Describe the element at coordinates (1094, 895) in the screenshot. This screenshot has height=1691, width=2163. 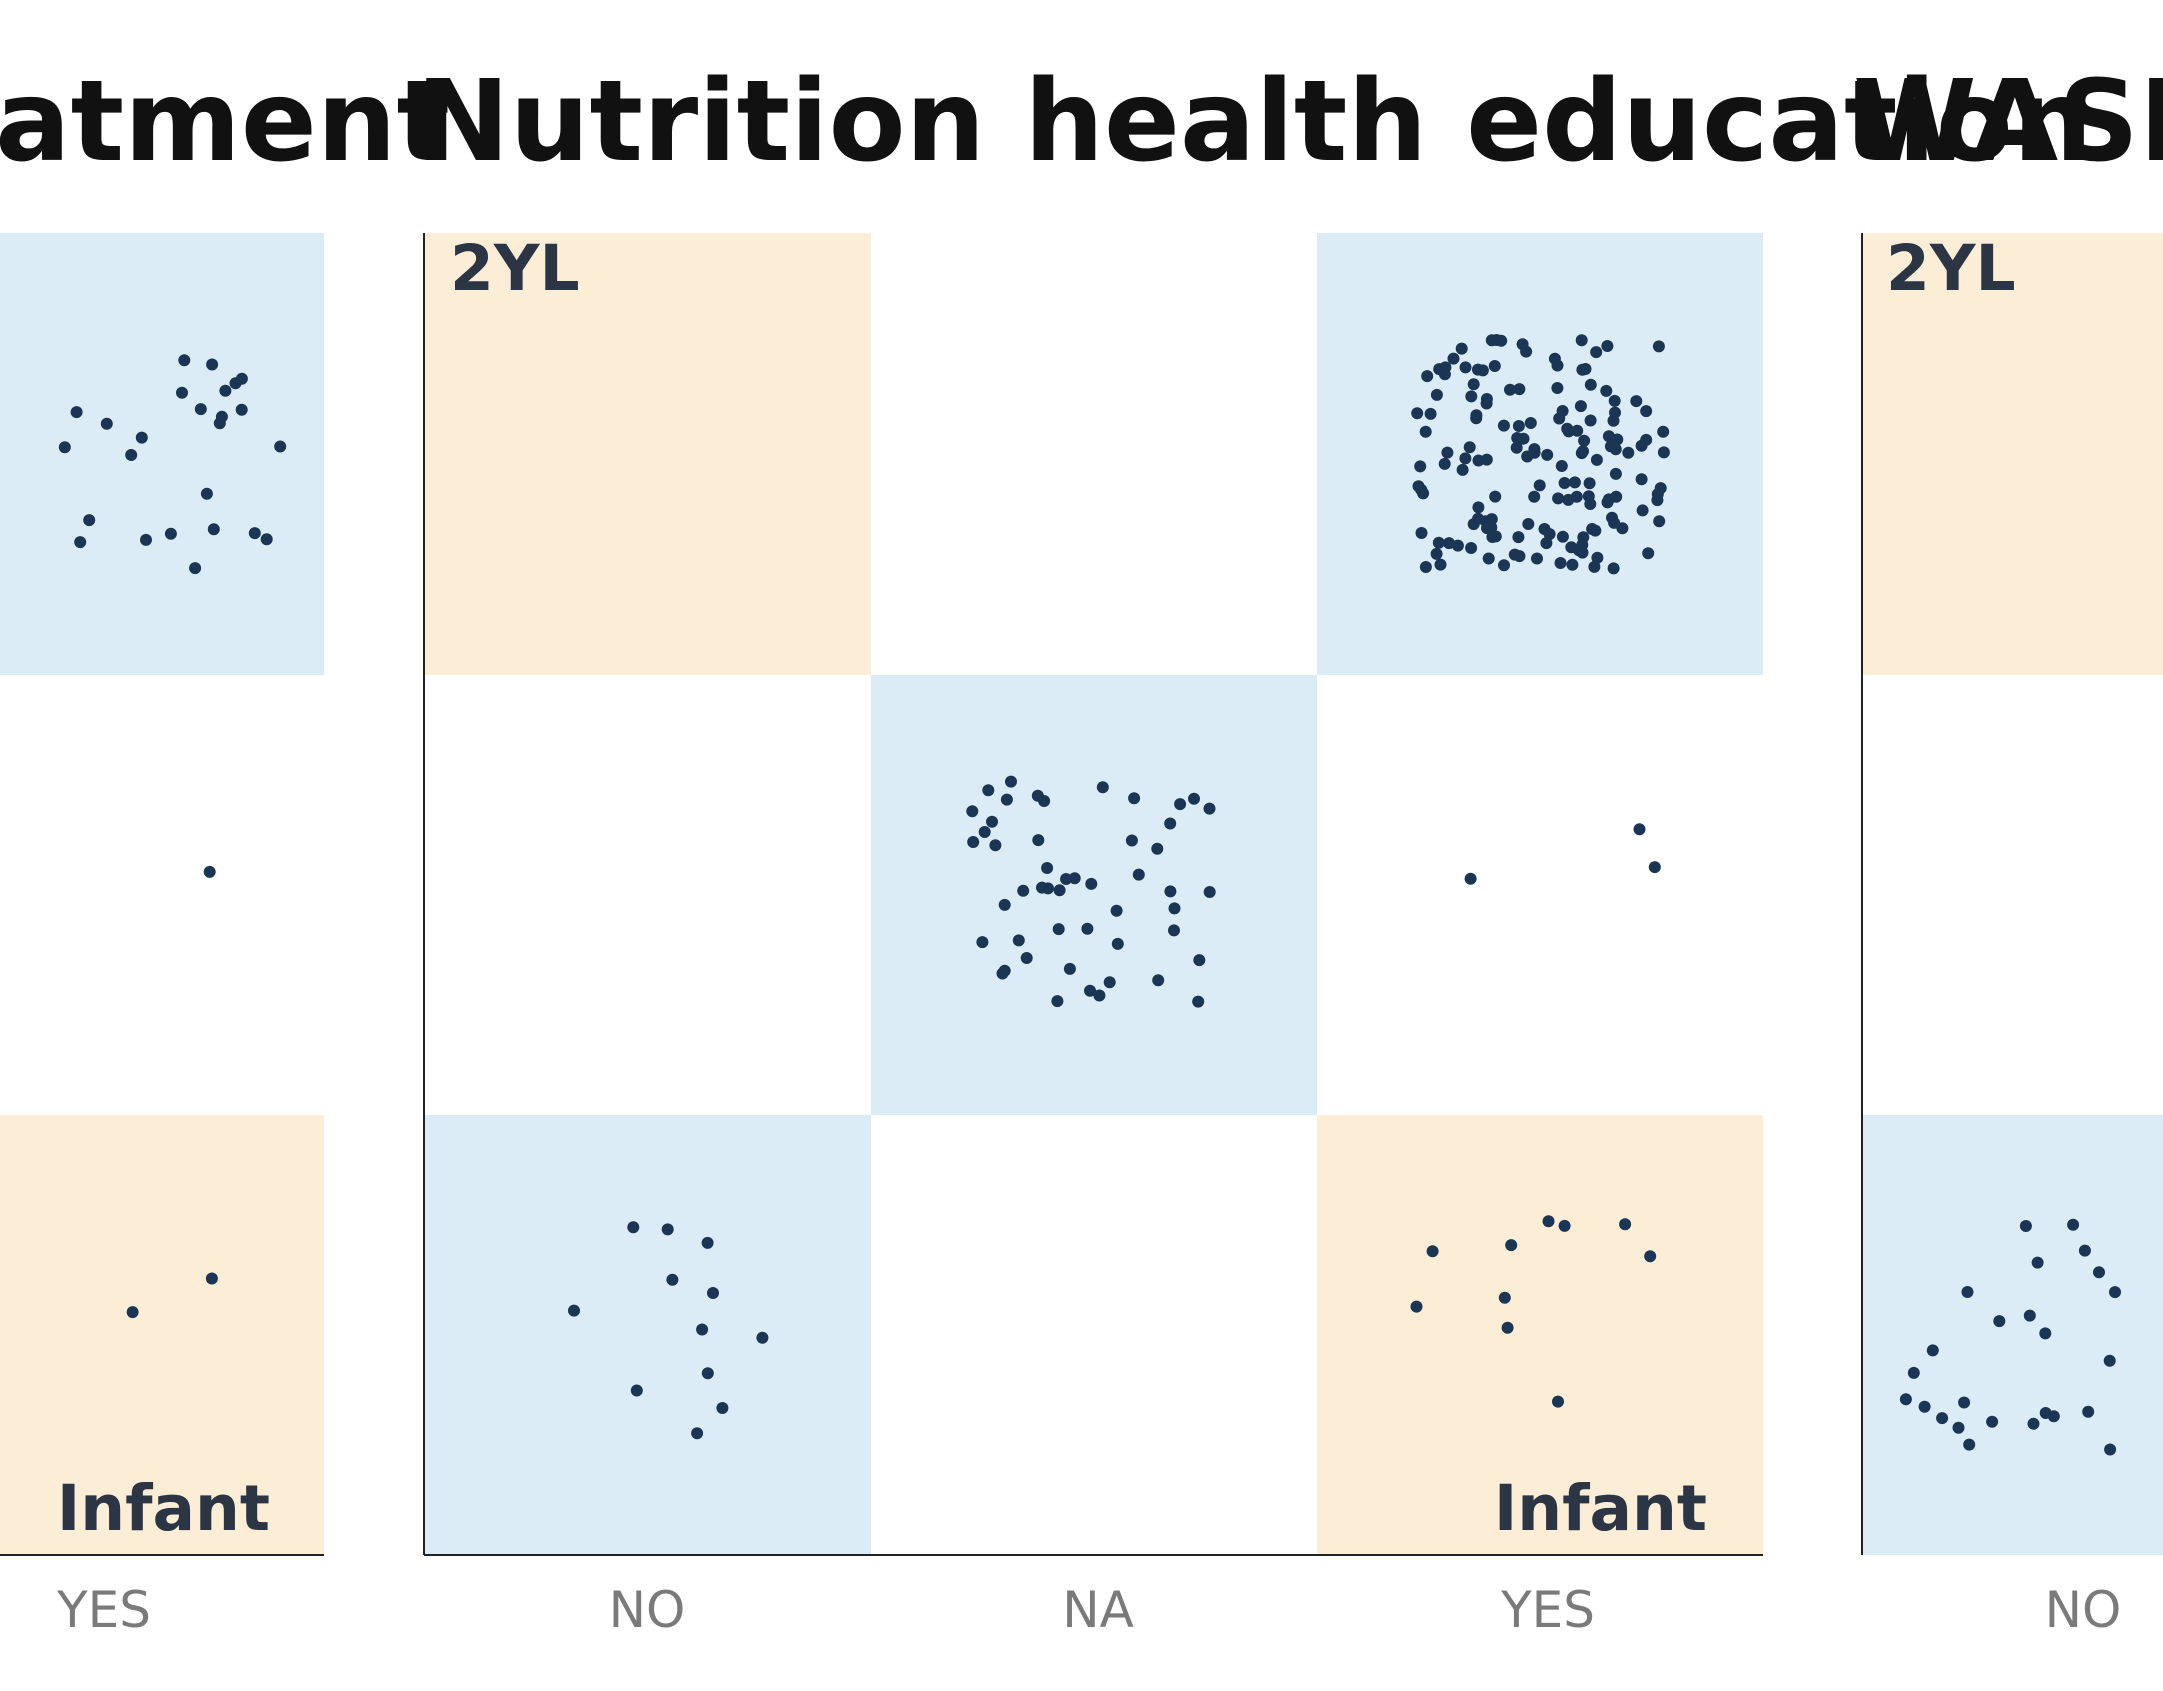
I see `cell-bg-0-na-na` at that location.